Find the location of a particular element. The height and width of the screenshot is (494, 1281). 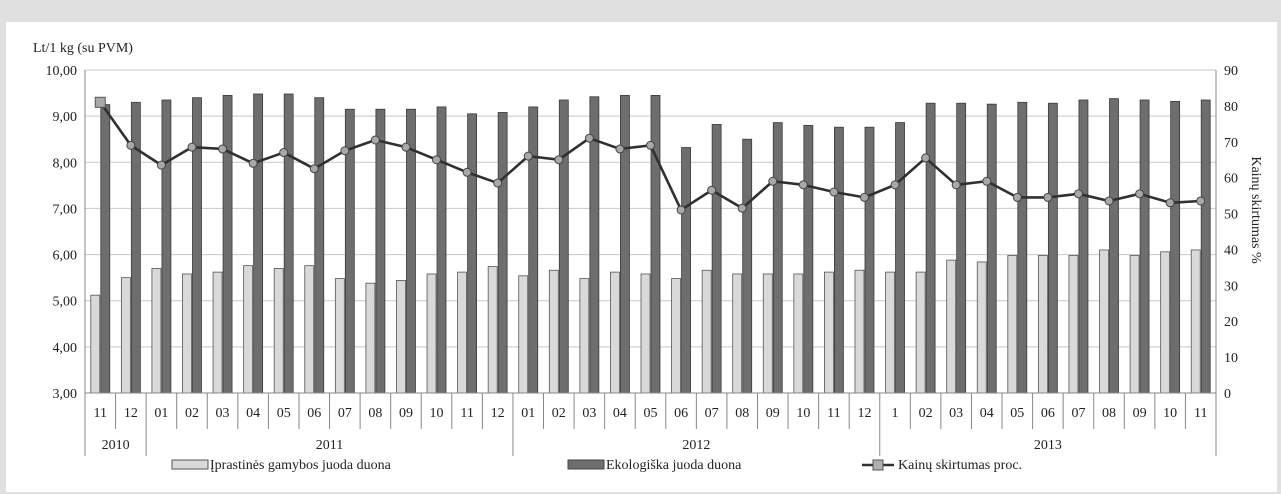

x-tick-label: 06 is located at coordinates (681, 413).